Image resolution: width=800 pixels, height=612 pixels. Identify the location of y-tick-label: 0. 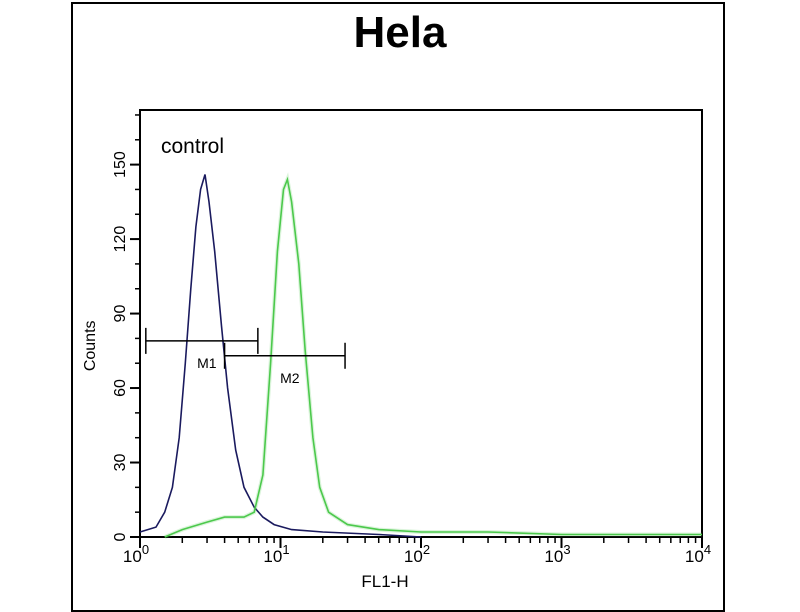
(120, 536).